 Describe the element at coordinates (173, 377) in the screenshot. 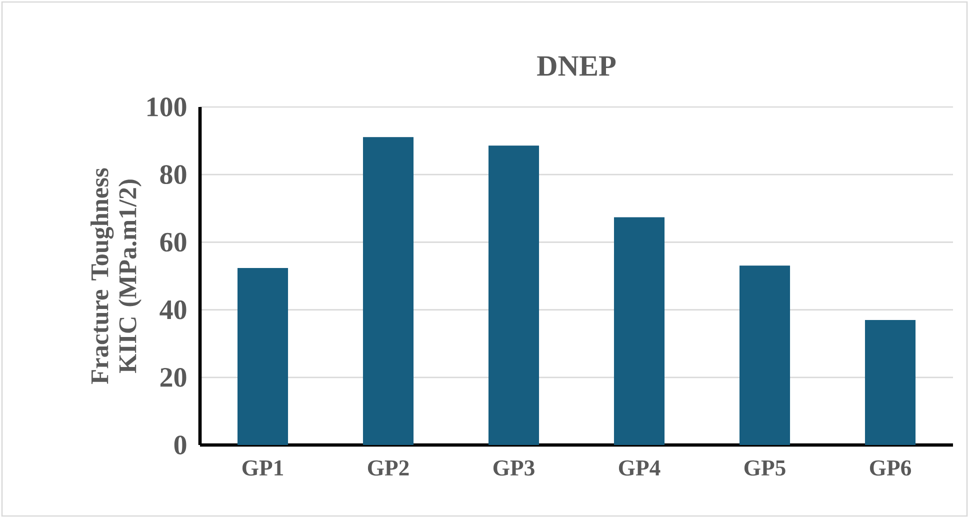

I see `y-tick-label: 20` at that location.